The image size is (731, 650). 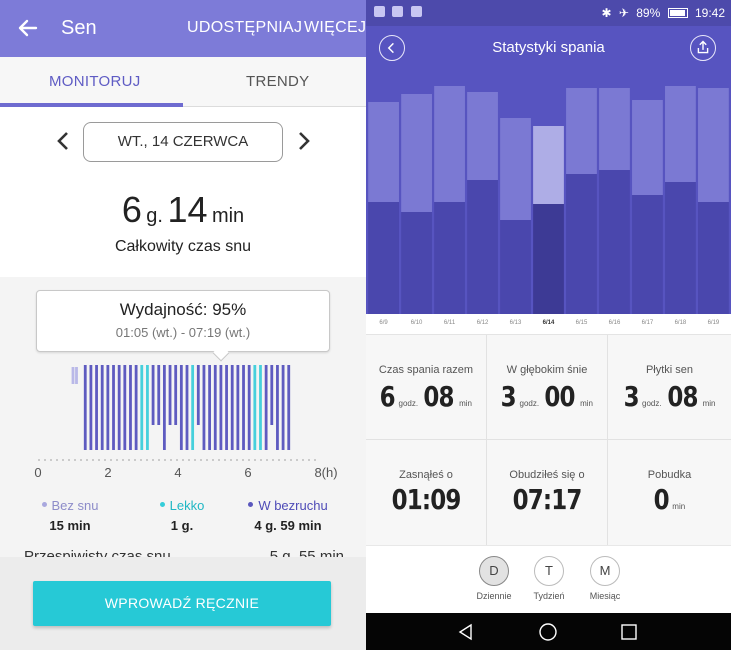 What do you see at coordinates (228, 216) in the screenshot?
I see `minutes-unit: min` at bounding box center [228, 216].